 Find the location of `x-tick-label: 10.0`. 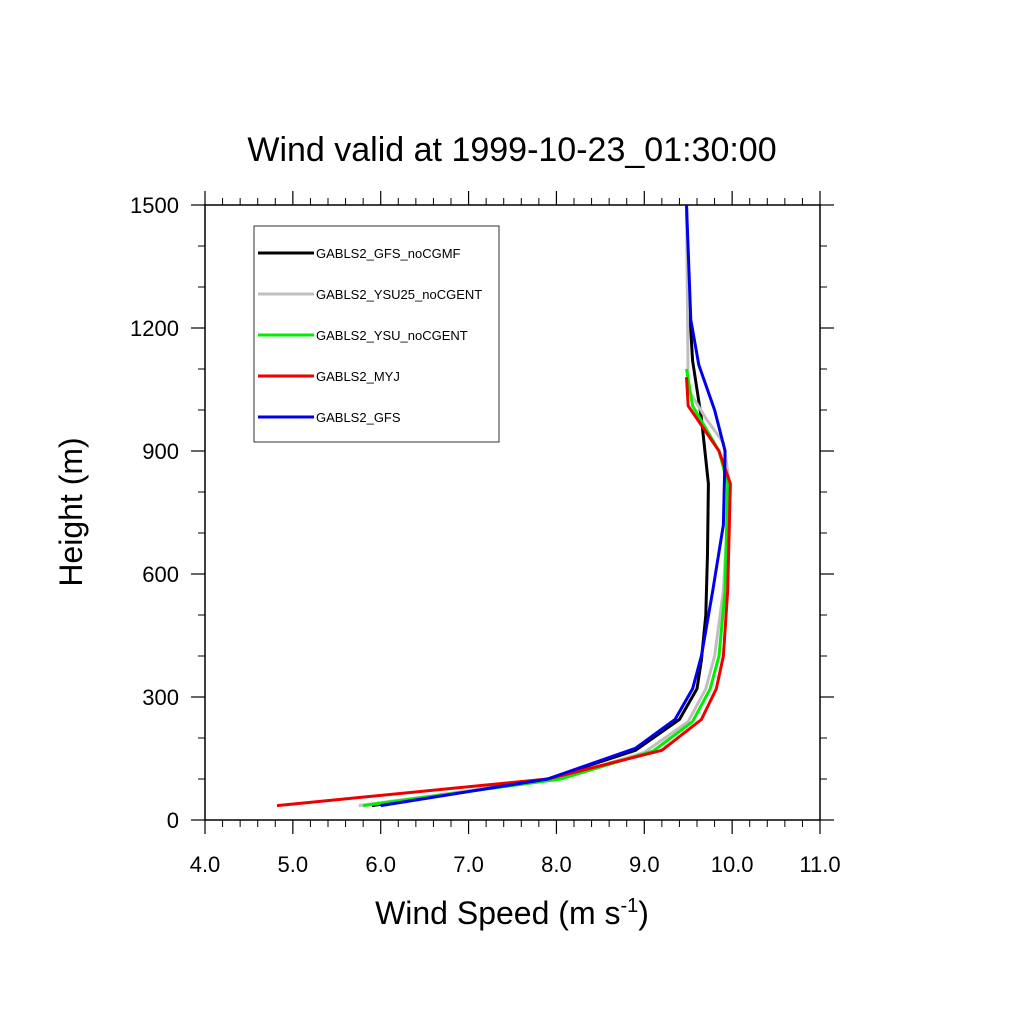

x-tick-label: 10.0 is located at coordinates (732, 864).